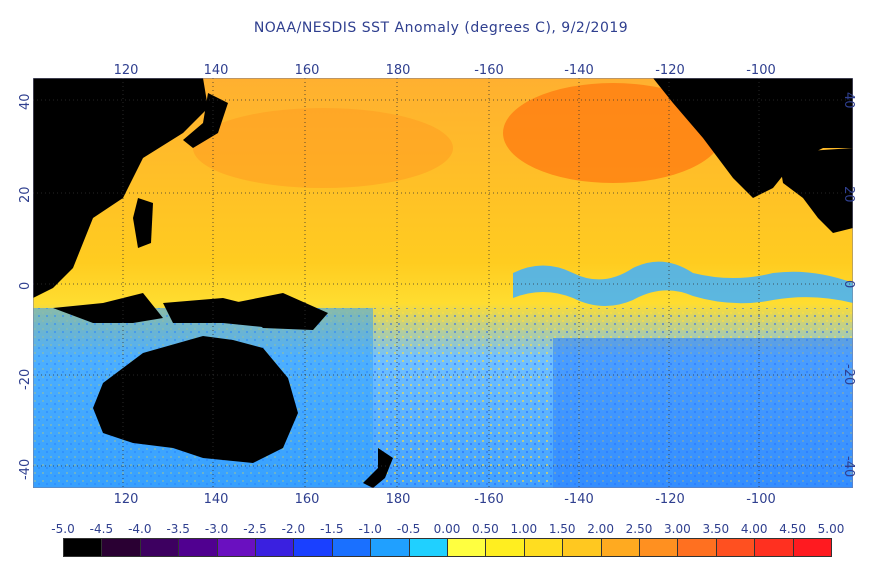 The width and height of the screenshot is (882, 569). Describe the element at coordinates (398, 70) in the screenshot. I see `lon-tick-top: 180` at that location.